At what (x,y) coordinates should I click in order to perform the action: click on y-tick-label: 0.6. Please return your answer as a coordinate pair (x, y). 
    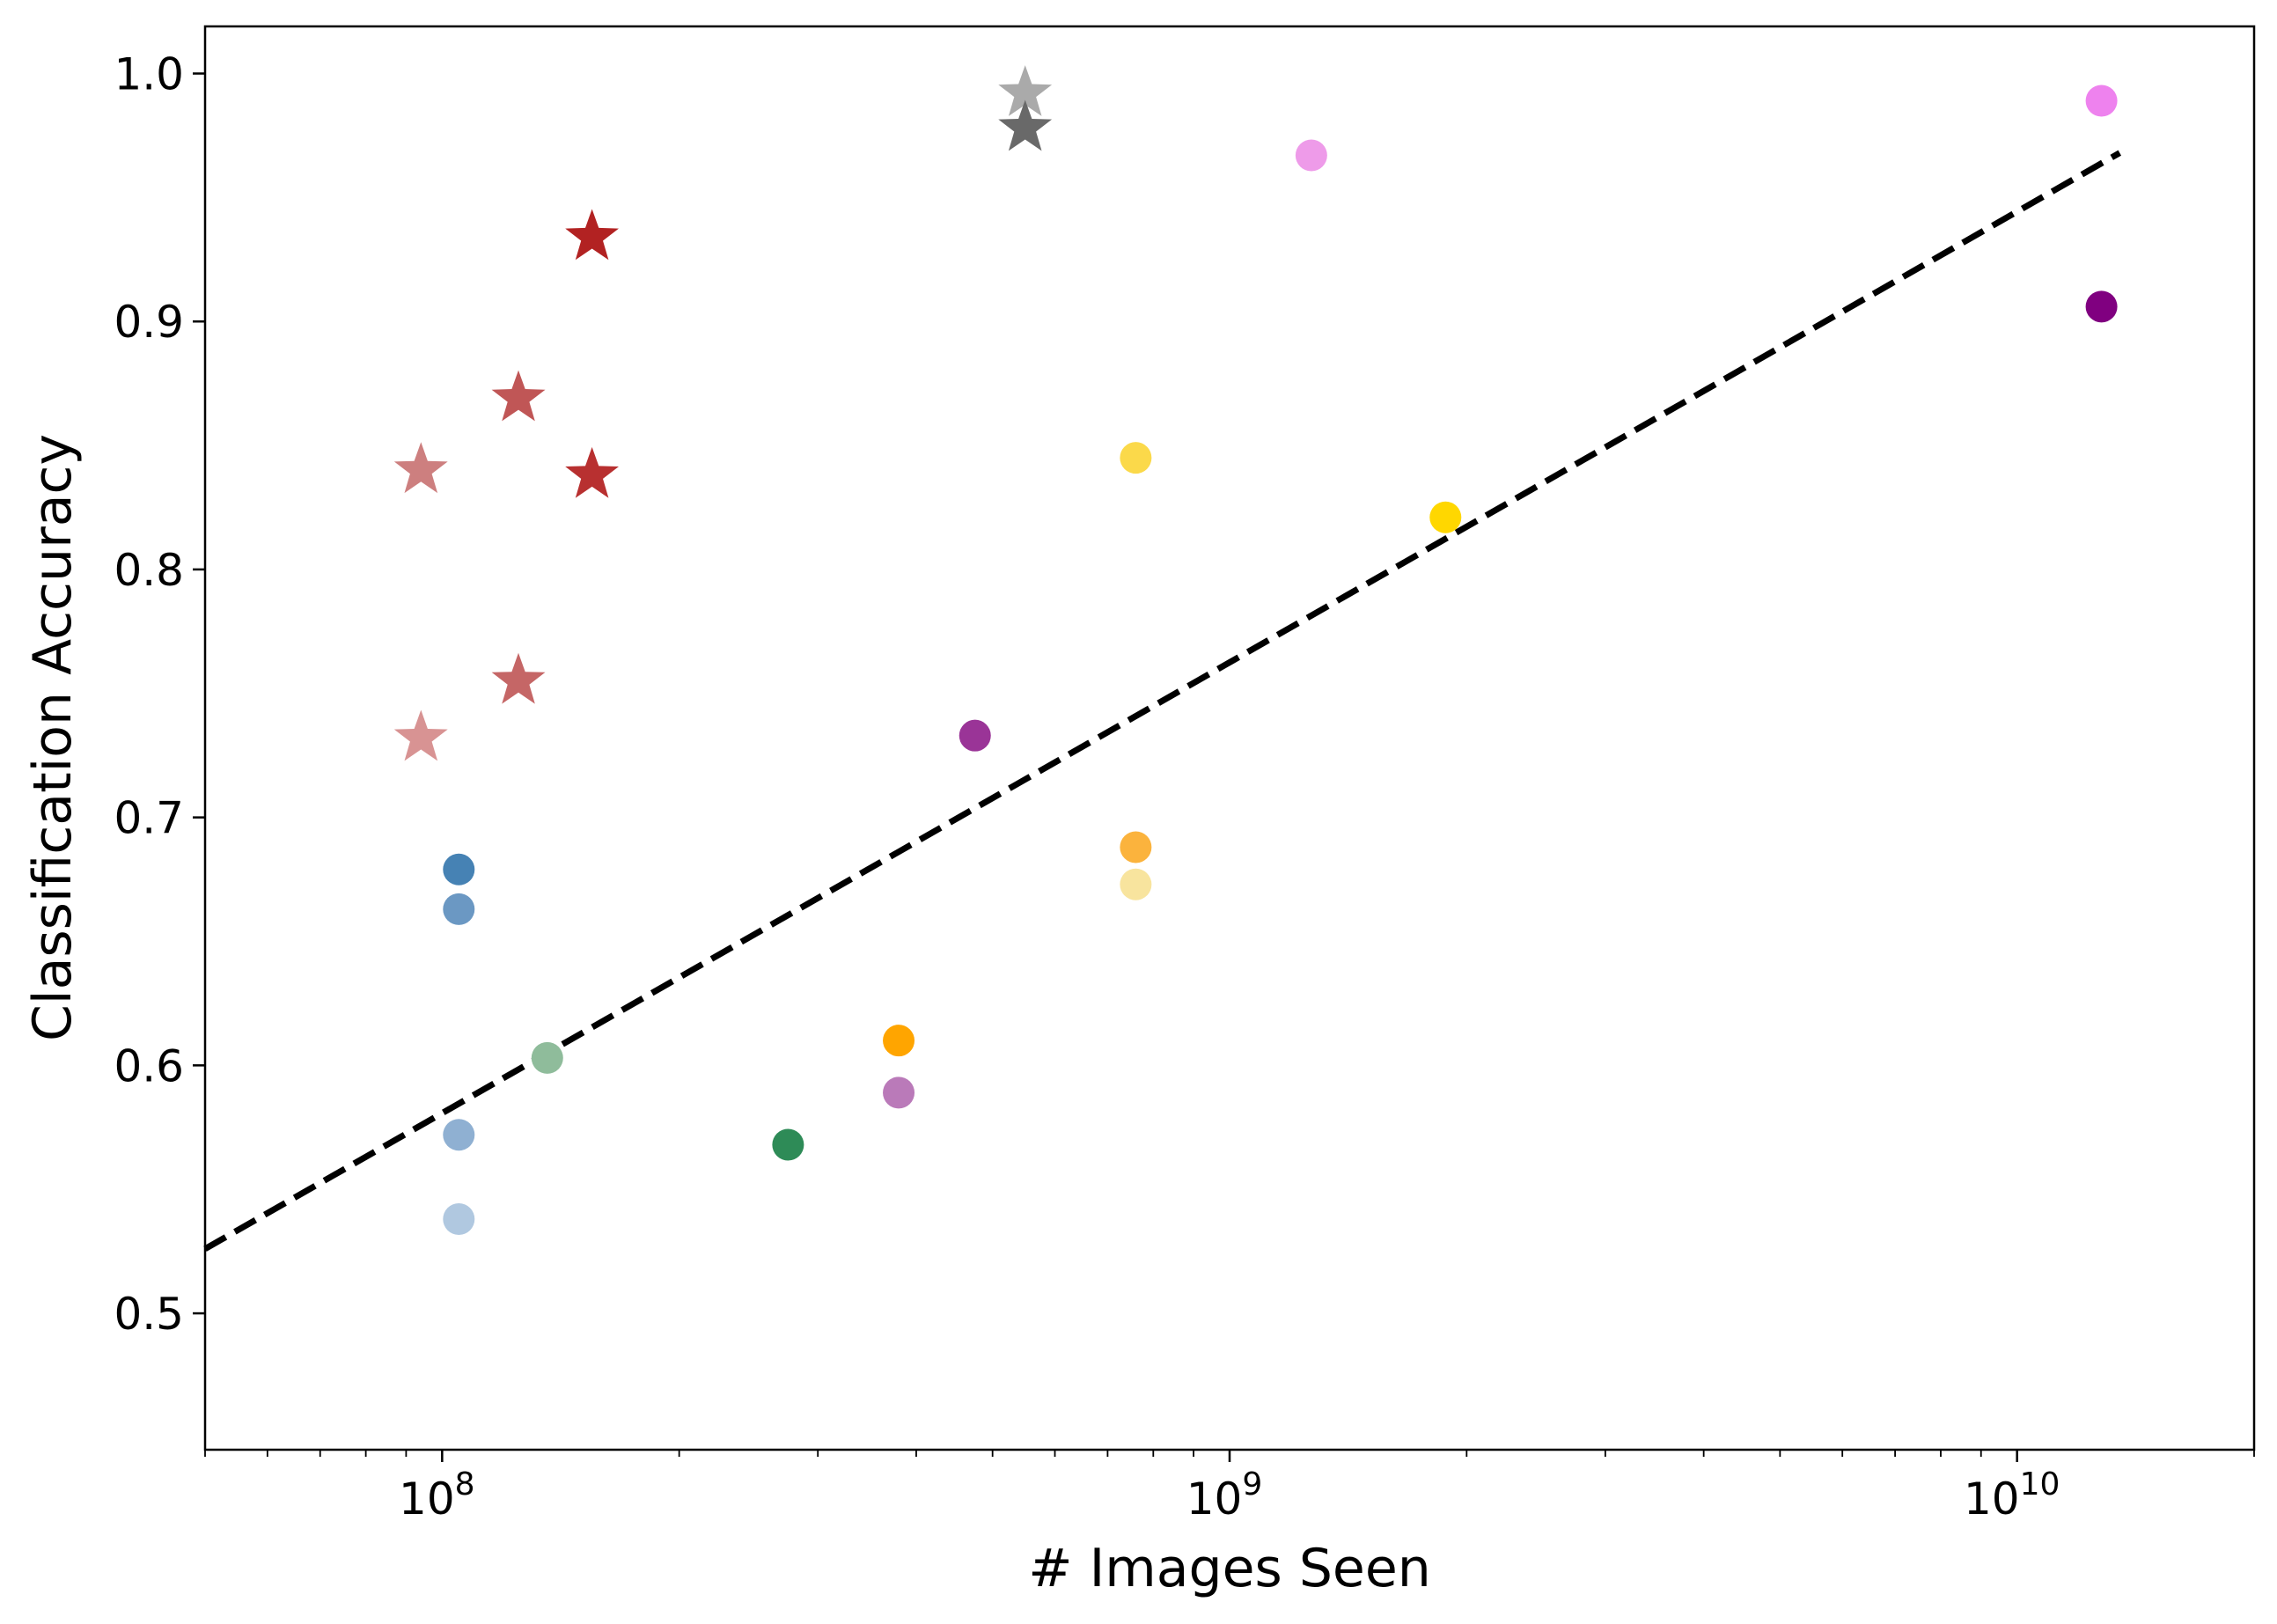
    Looking at the image, I should click on (149, 1065).